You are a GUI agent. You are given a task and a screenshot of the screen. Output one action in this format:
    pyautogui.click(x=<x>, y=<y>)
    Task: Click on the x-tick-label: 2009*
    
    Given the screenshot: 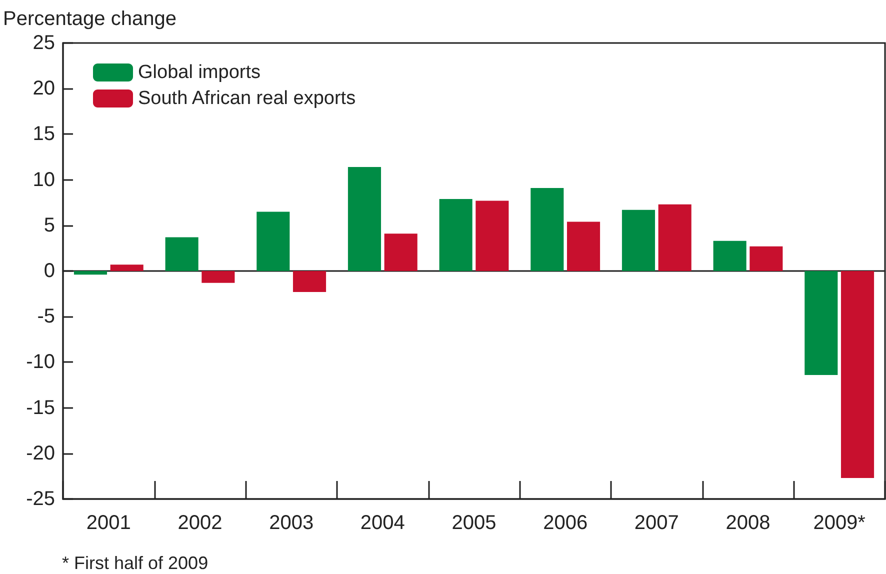 What is the action you would take?
    pyautogui.click(x=839, y=523)
    